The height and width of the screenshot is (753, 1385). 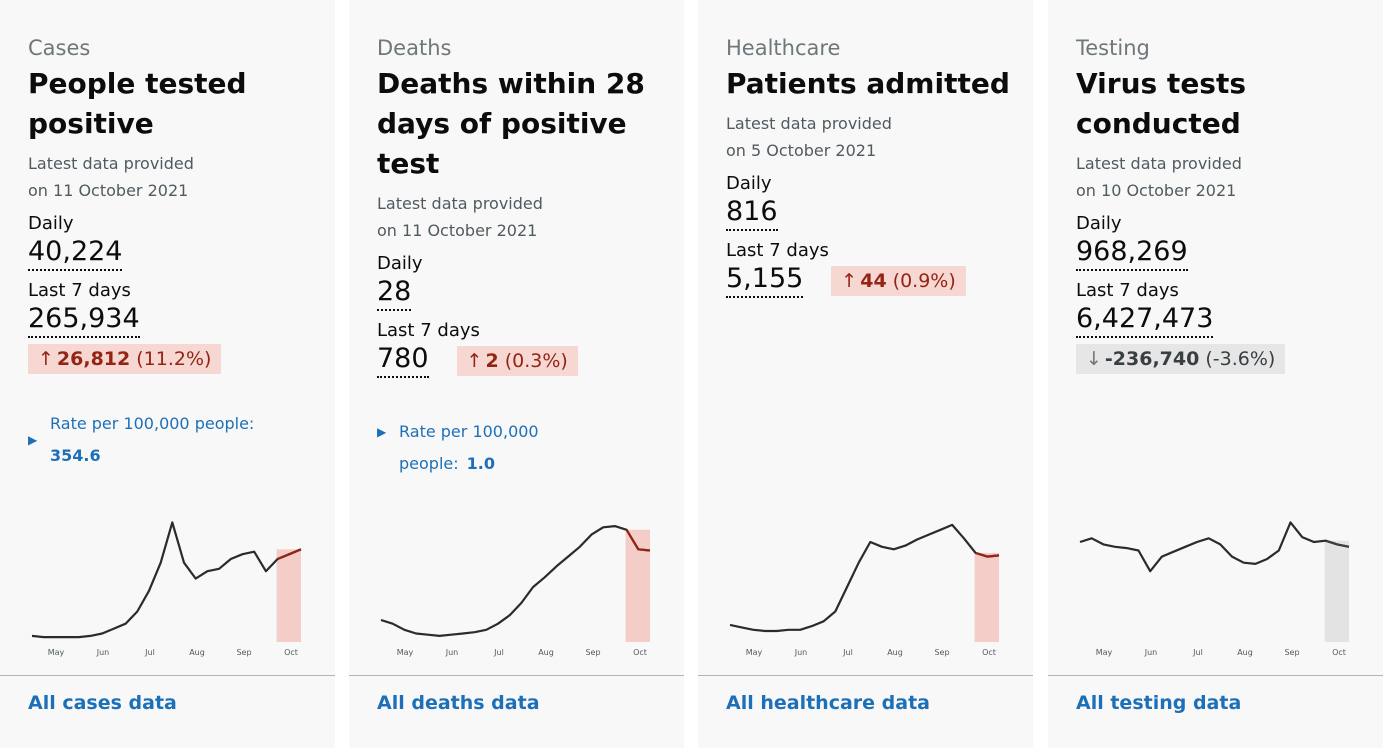 What do you see at coordinates (414, 48) in the screenshot?
I see `category: Deaths` at bounding box center [414, 48].